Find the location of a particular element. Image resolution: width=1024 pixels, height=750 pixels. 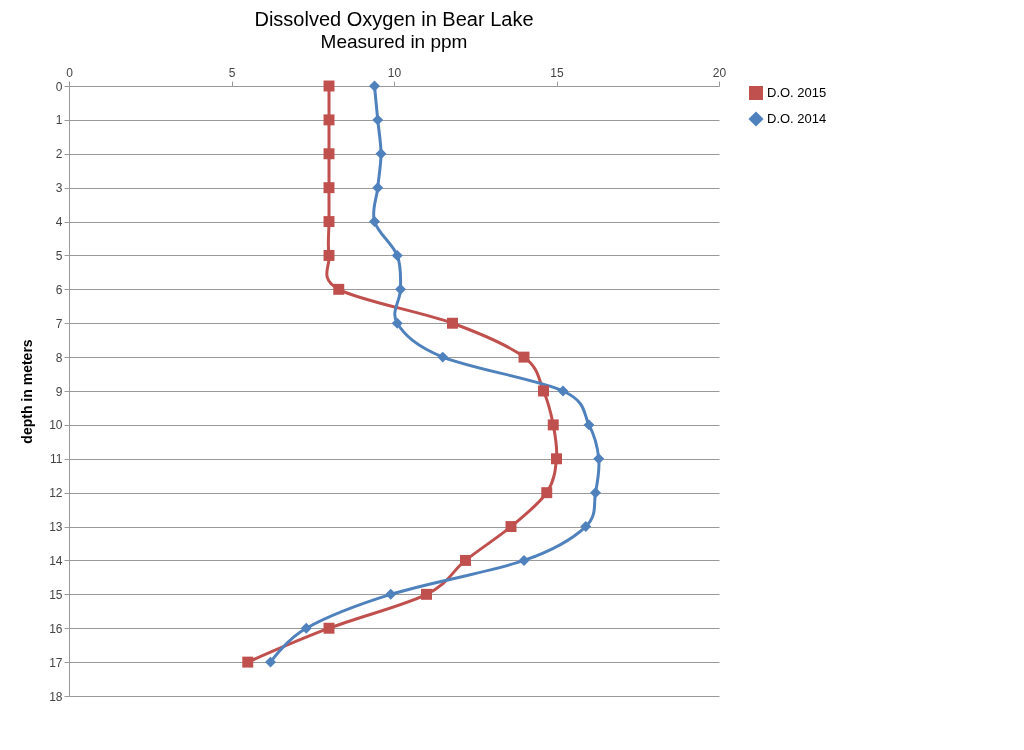

y-tick-label: 8 is located at coordinates (59, 357).